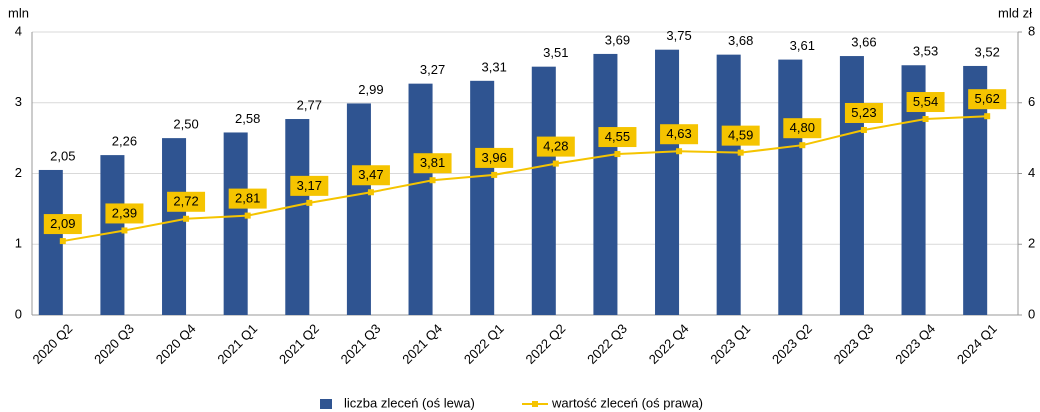 This screenshot has height=412, width=1040. What do you see at coordinates (1031, 30) in the screenshot?
I see `y2-tick-label: 8` at bounding box center [1031, 30].